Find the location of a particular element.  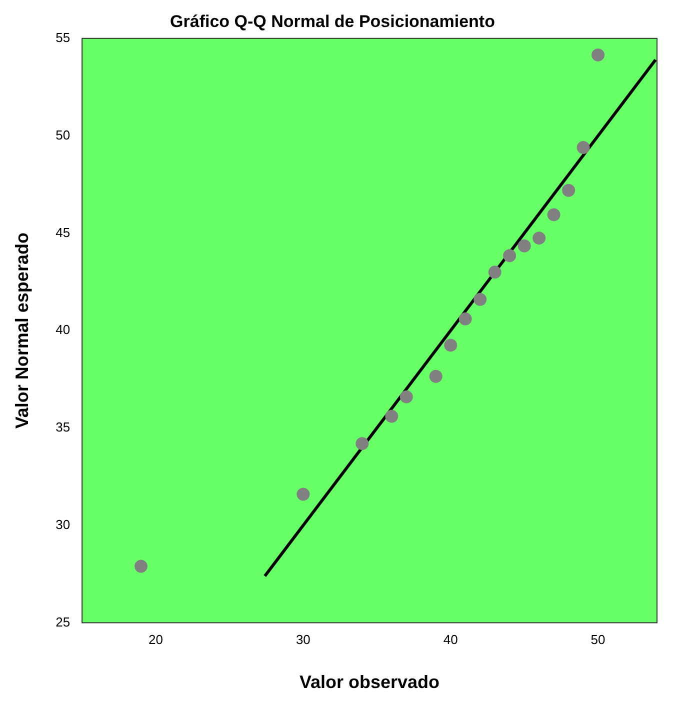

y-tick-label: 40 is located at coordinates (63, 330).